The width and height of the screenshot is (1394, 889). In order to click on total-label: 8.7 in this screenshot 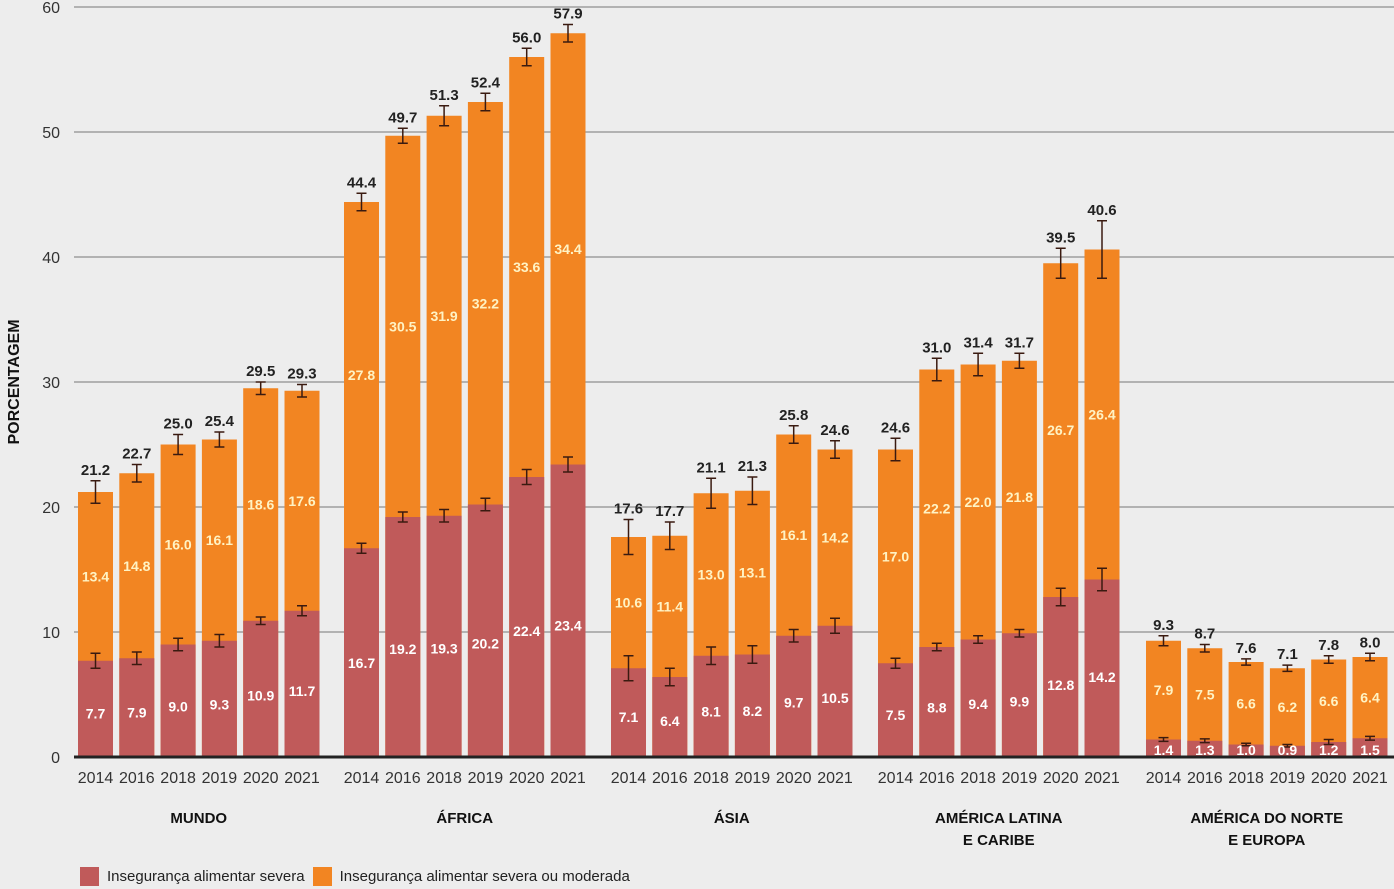, I will do `click(1204, 634)`.